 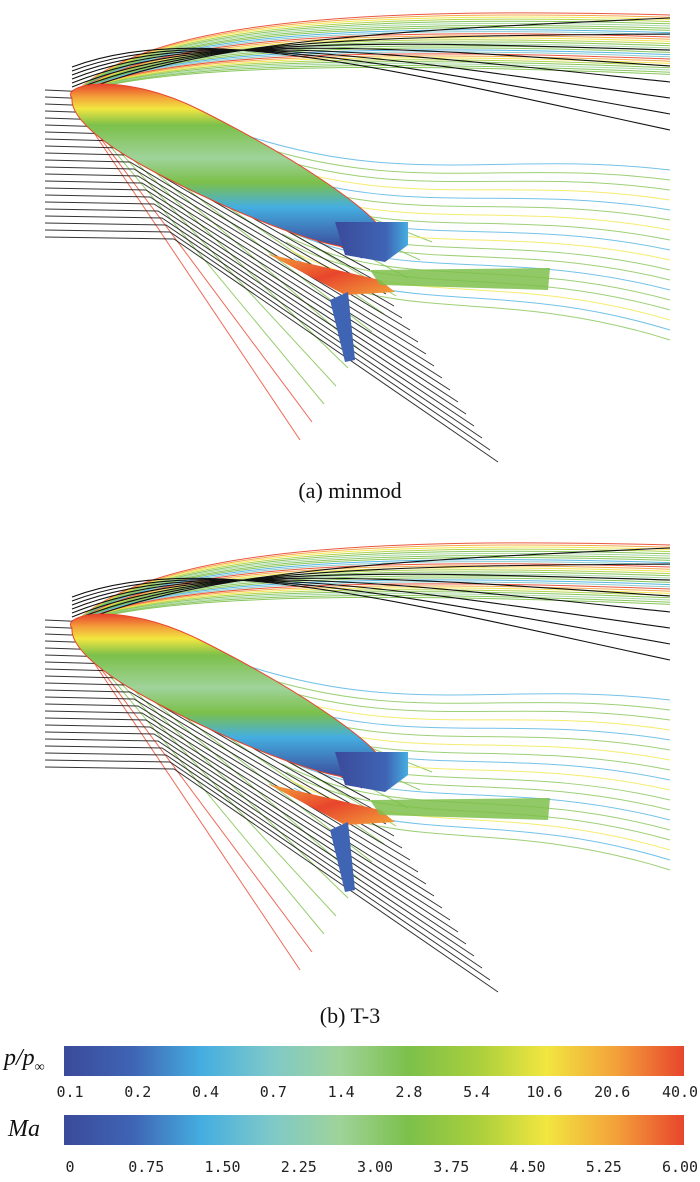 What do you see at coordinates (612, 1092) in the screenshot?
I see `colorbar-0-tick: 20.6` at bounding box center [612, 1092].